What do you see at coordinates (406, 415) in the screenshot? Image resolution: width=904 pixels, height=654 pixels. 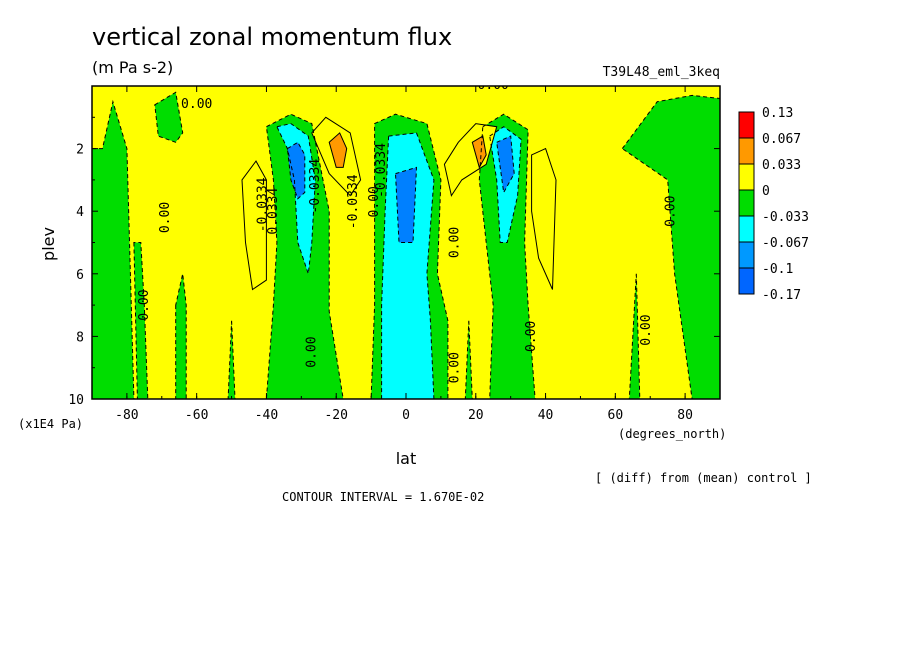 I see `x-tick-label: 0` at bounding box center [406, 415].